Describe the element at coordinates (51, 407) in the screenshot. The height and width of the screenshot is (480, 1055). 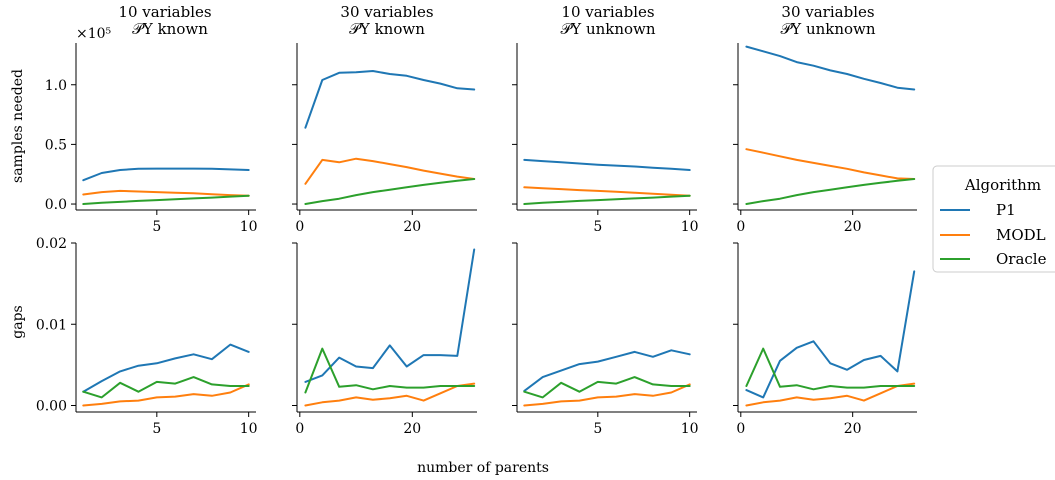
I see `y-tick-label: 0.00` at that location.